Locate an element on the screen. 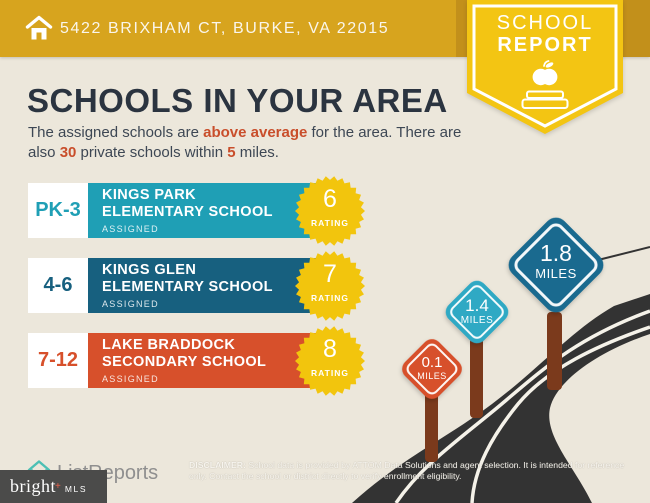  rating-starburst: 7 RATING is located at coordinates (330, 286).